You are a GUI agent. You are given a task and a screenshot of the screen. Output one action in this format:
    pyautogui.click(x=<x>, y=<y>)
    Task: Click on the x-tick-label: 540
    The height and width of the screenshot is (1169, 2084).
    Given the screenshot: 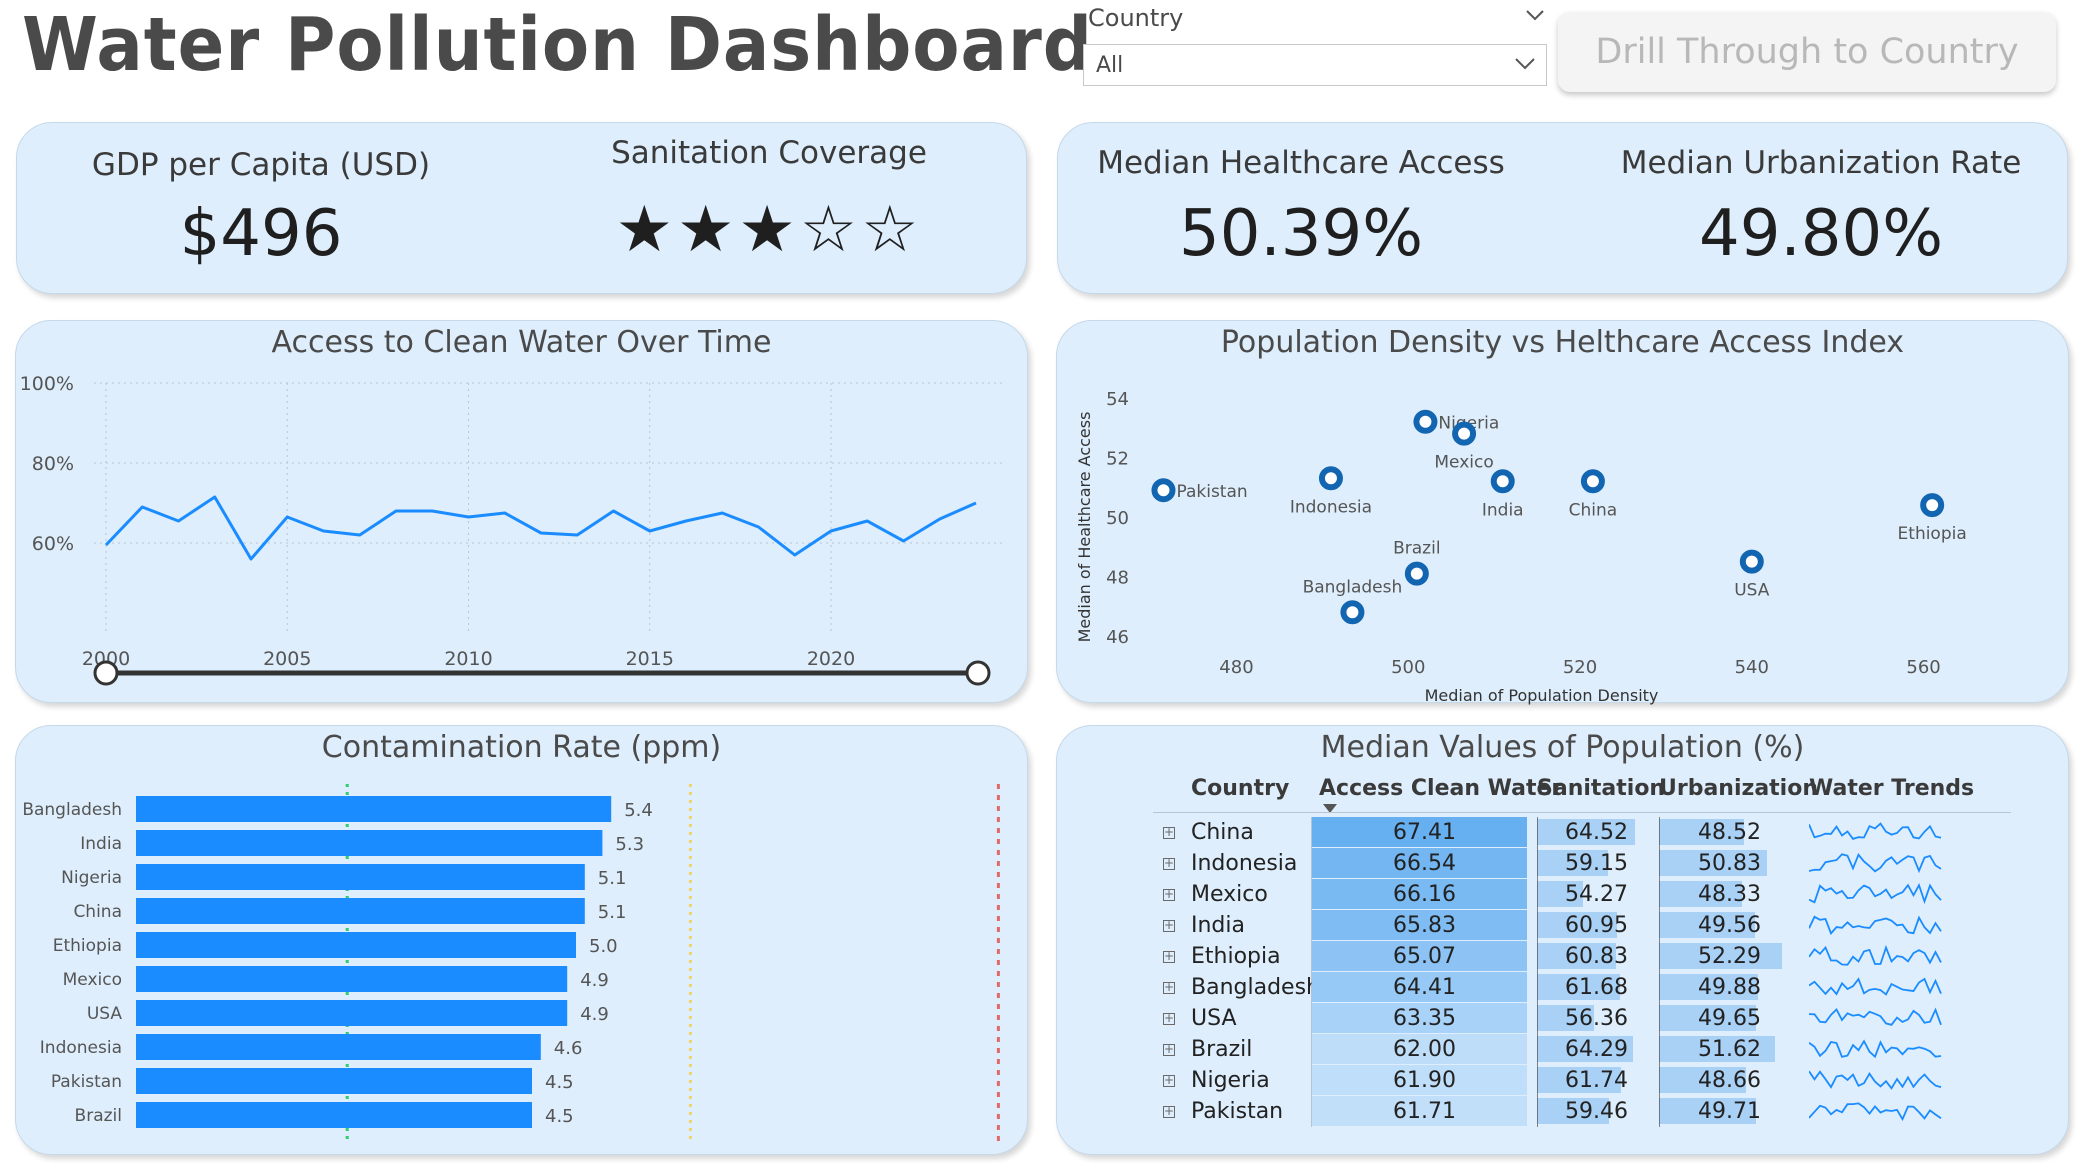 What is the action you would take?
    pyautogui.click(x=1752, y=667)
    